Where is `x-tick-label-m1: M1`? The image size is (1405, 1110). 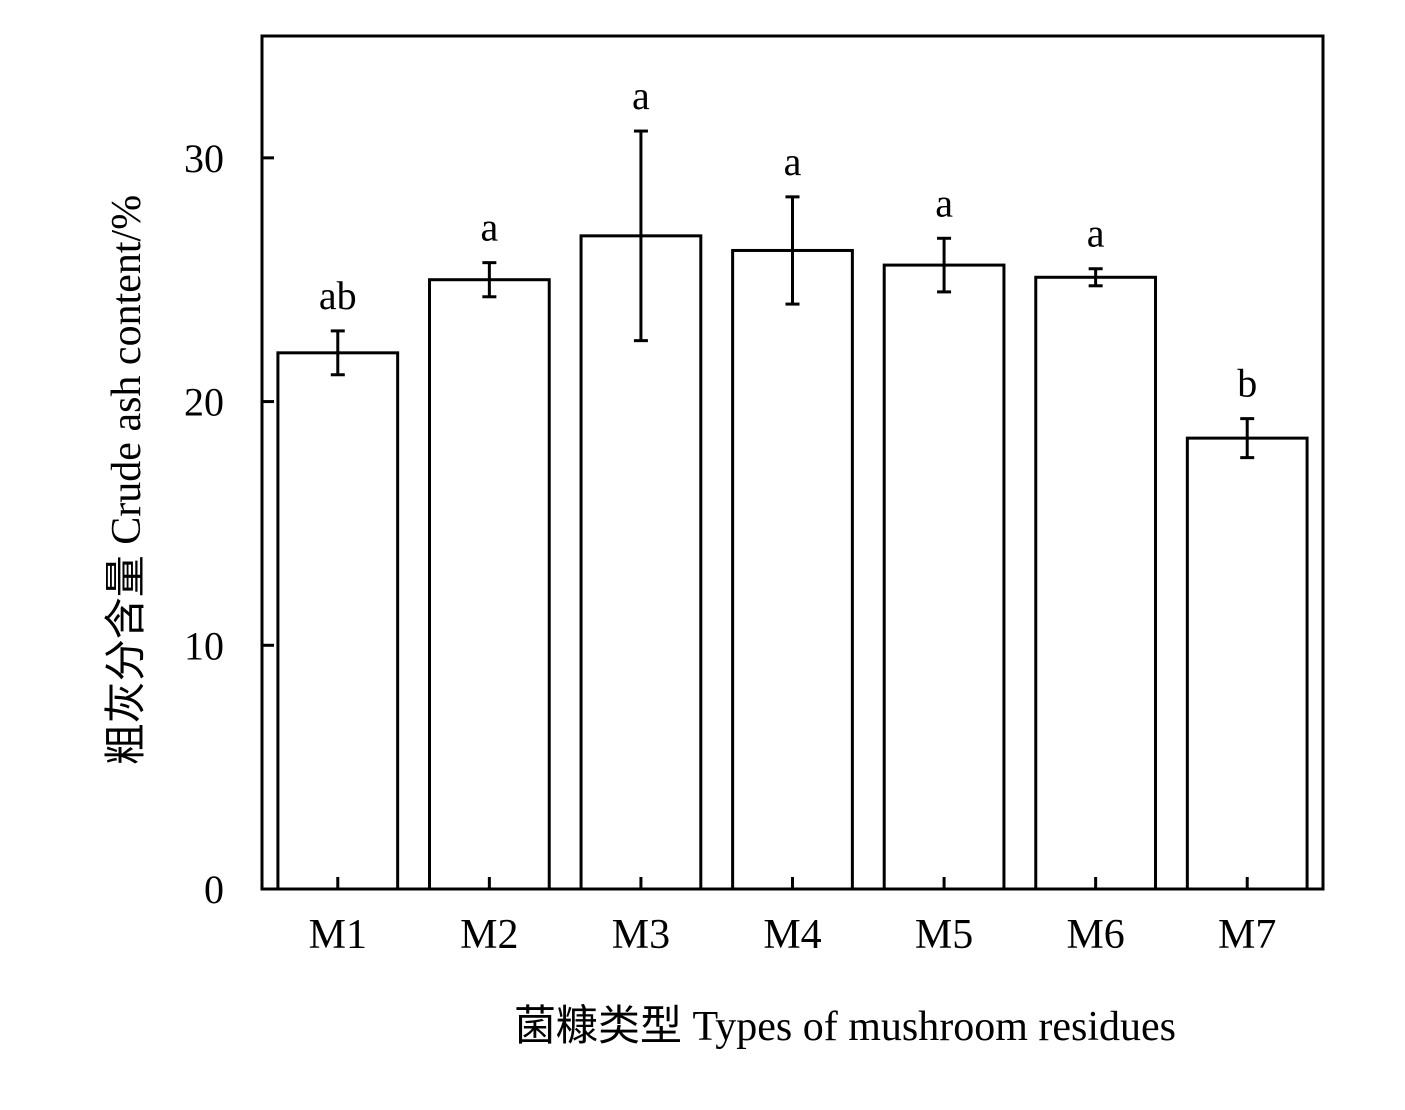 x-tick-label-m1: M1 is located at coordinates (338, 935).